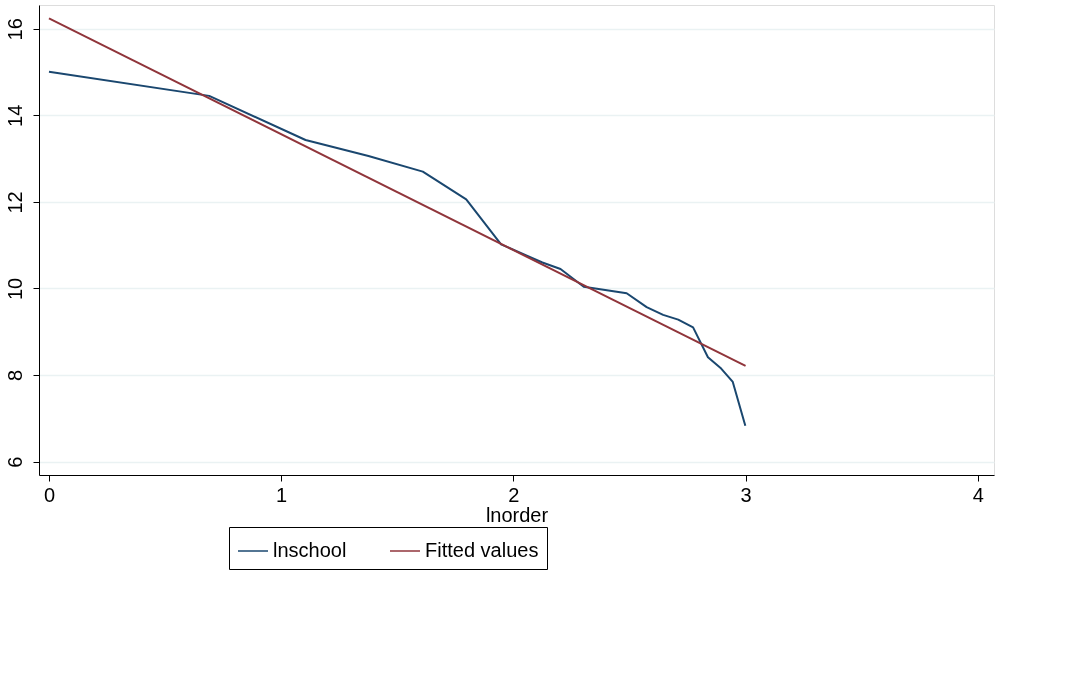 This screenshot has width=1074, height=678. I want to click on x-tick-label: 2, so click(514, 494).